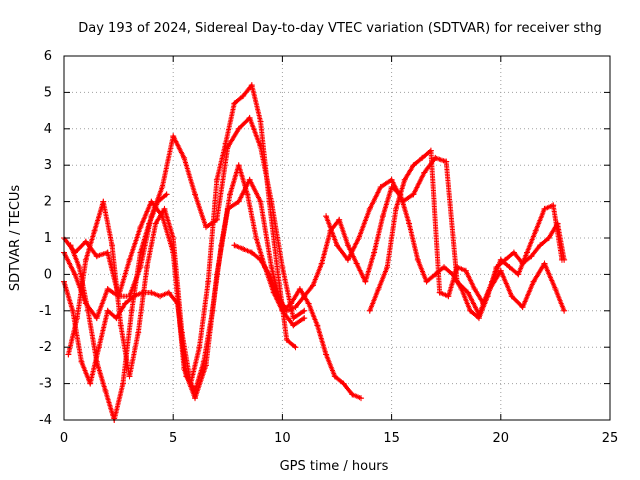 Image resolution: width=640 pixels, height=480 pixels. Describe the element at coordinates (48, 92) in the screenshot. I see `y-tick-label: 5` at that location.